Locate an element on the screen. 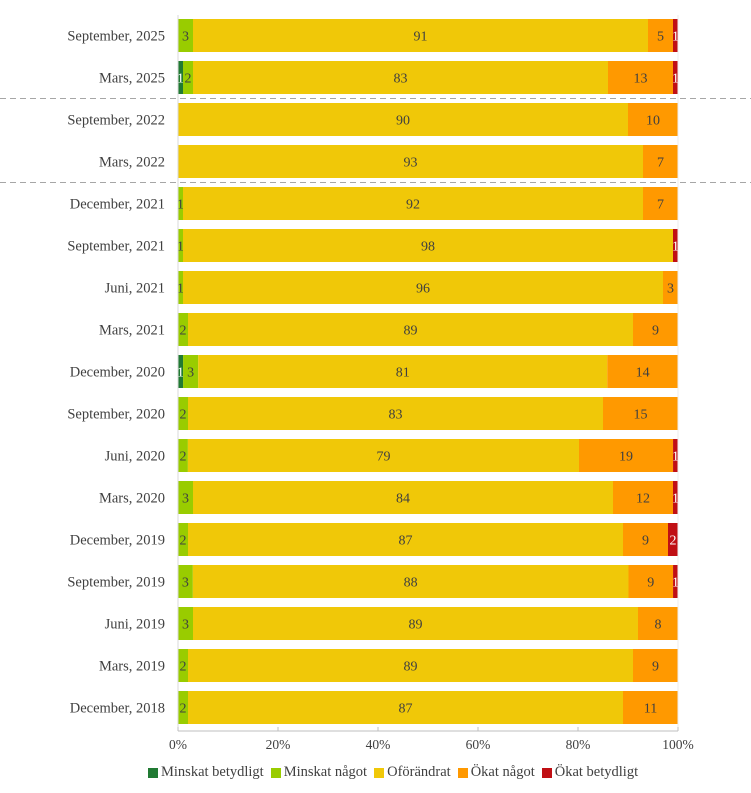 The width and height of the screenshot is (751, 793). bar-row: 3 89 8 is located at coordinates (428, 623).